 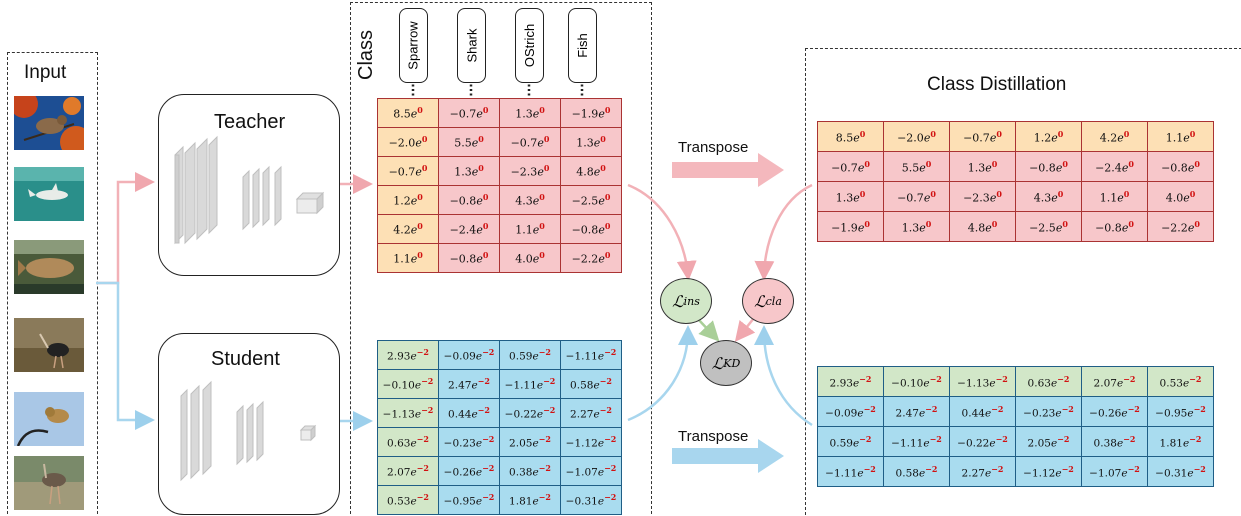 I want to click on matrix-row: 1.1e0 −0.8e0 4.0e0 −2.2e0, so click(x=499, y=258).